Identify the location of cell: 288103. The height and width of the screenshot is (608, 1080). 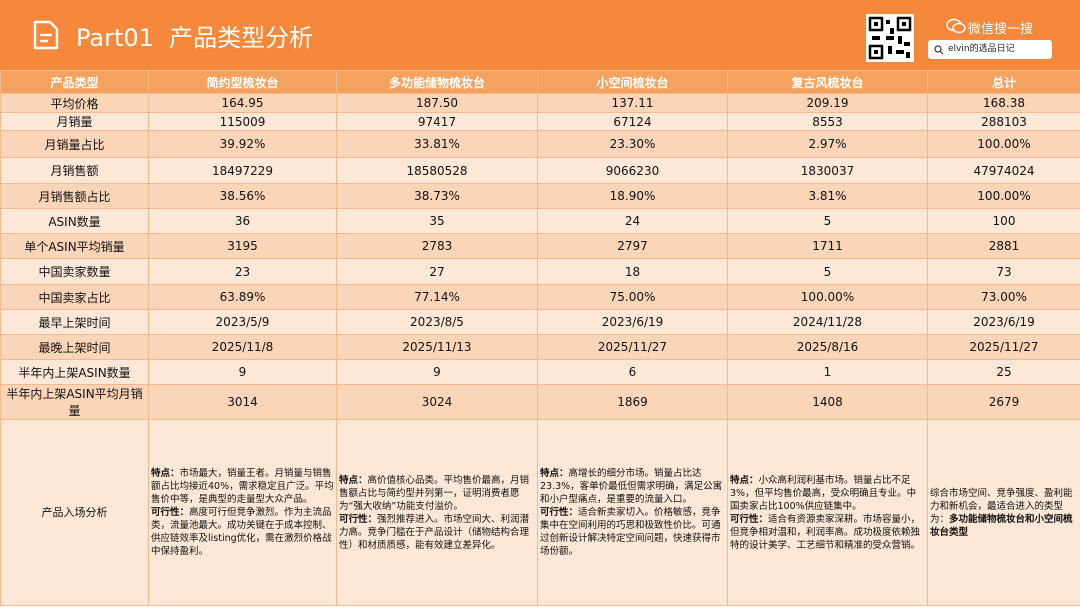
(1003, 121).